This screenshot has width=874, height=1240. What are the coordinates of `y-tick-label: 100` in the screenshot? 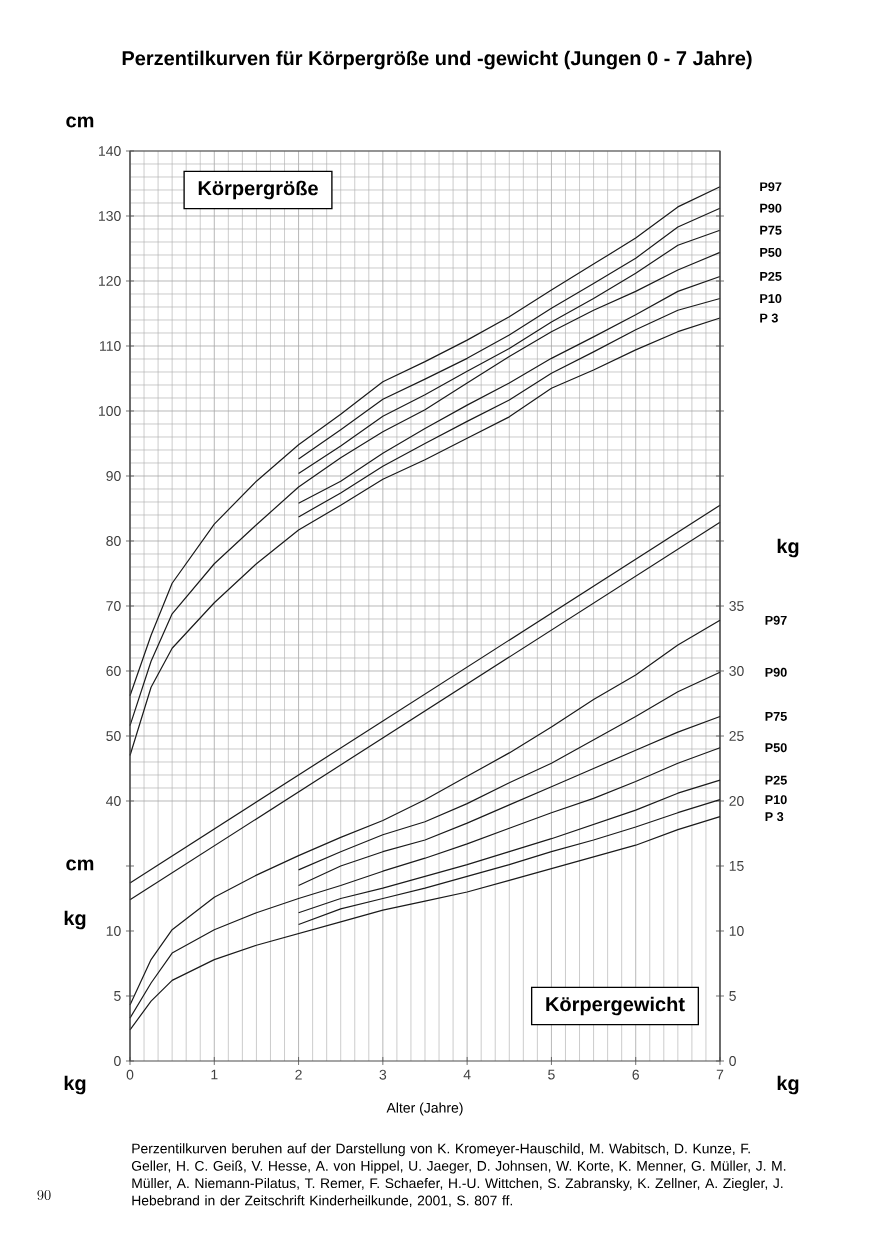 It's located at (110, 411).